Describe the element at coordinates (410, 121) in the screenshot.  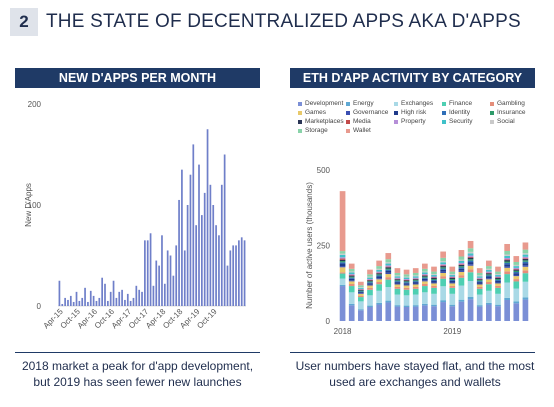
I see `legend-item: Property` at that location.